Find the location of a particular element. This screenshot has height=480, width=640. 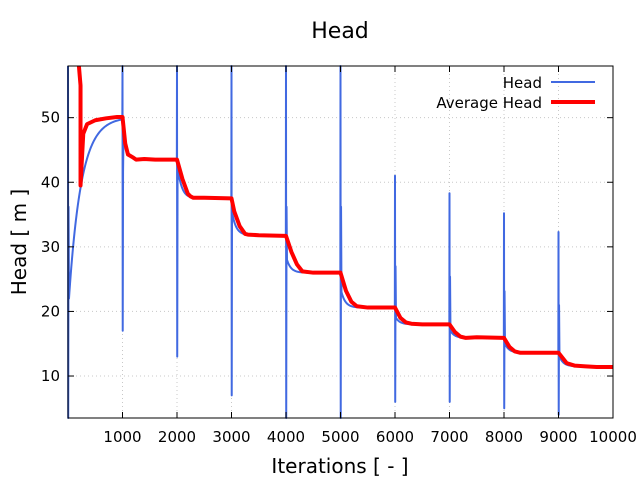

chart-title: Head is located at coordinates (340, 31).